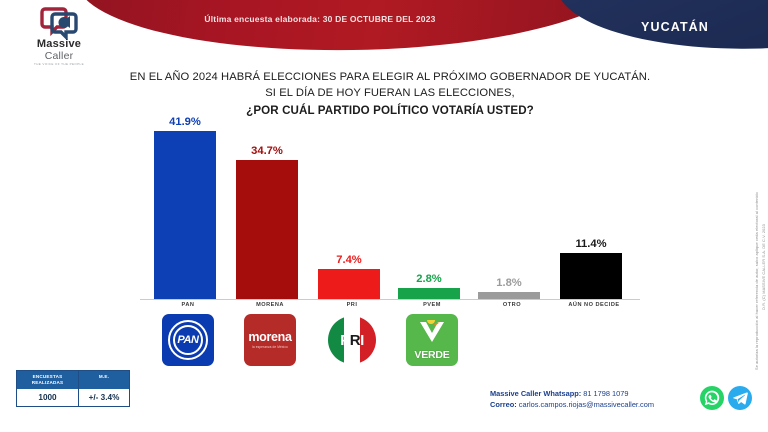 The image size is (768, 432). Describe the element at coordinates (48, 380) in the screenshot. I see `table-header-surveys: ENCUESTAS REALIZADAS` at that location.